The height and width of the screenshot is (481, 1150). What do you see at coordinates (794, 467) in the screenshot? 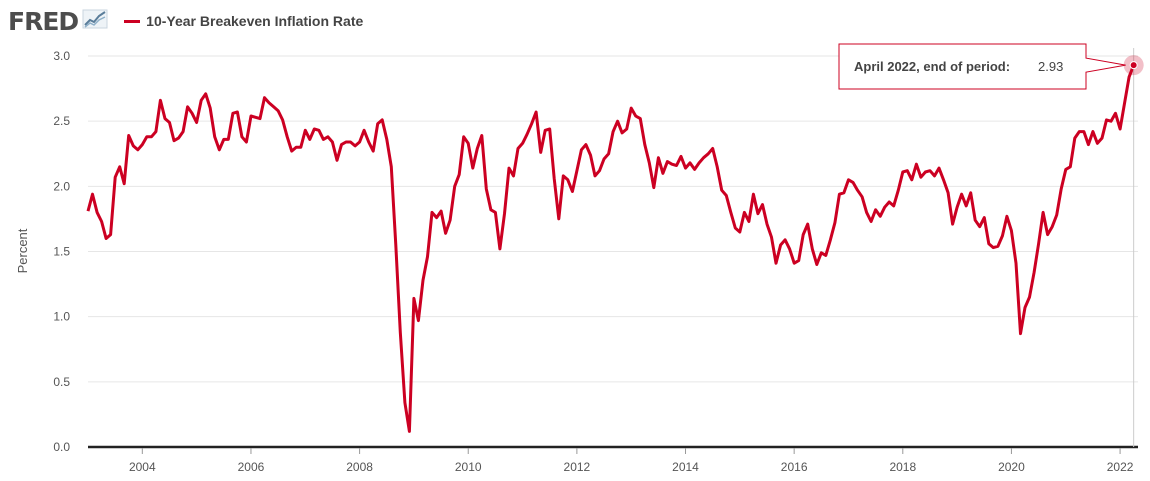
I see `x-tick-label: 2016` at bounding box center [794, 467].